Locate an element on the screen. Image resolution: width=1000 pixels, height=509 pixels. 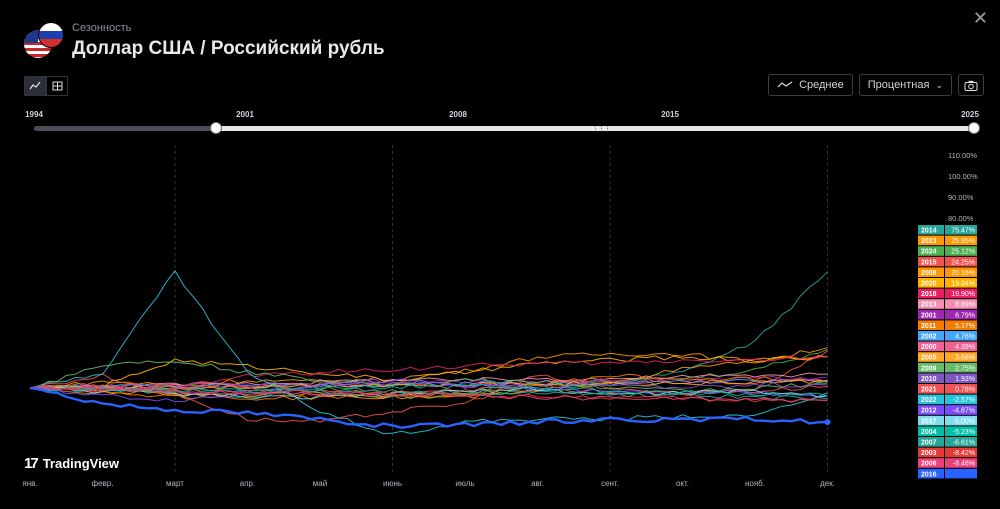
legend-year: 2015 is located at coordinates (929, 262).